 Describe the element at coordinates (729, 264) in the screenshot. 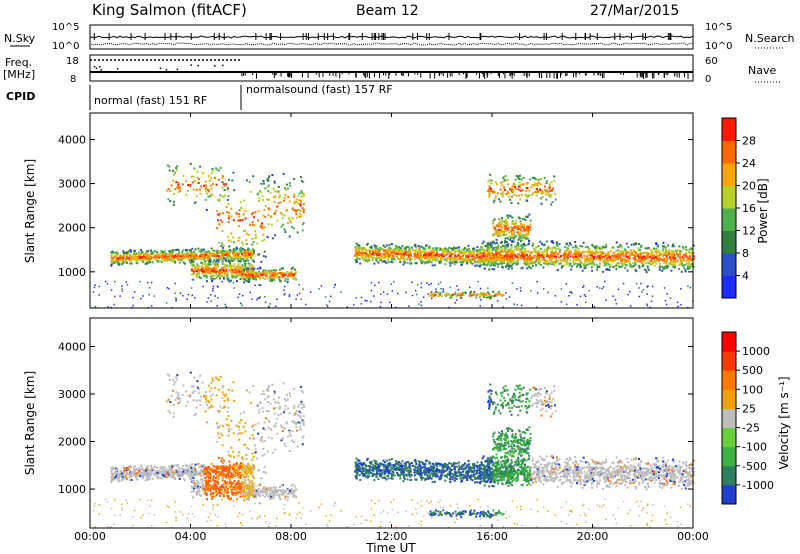

I see `colorbar-swatch` at that location.